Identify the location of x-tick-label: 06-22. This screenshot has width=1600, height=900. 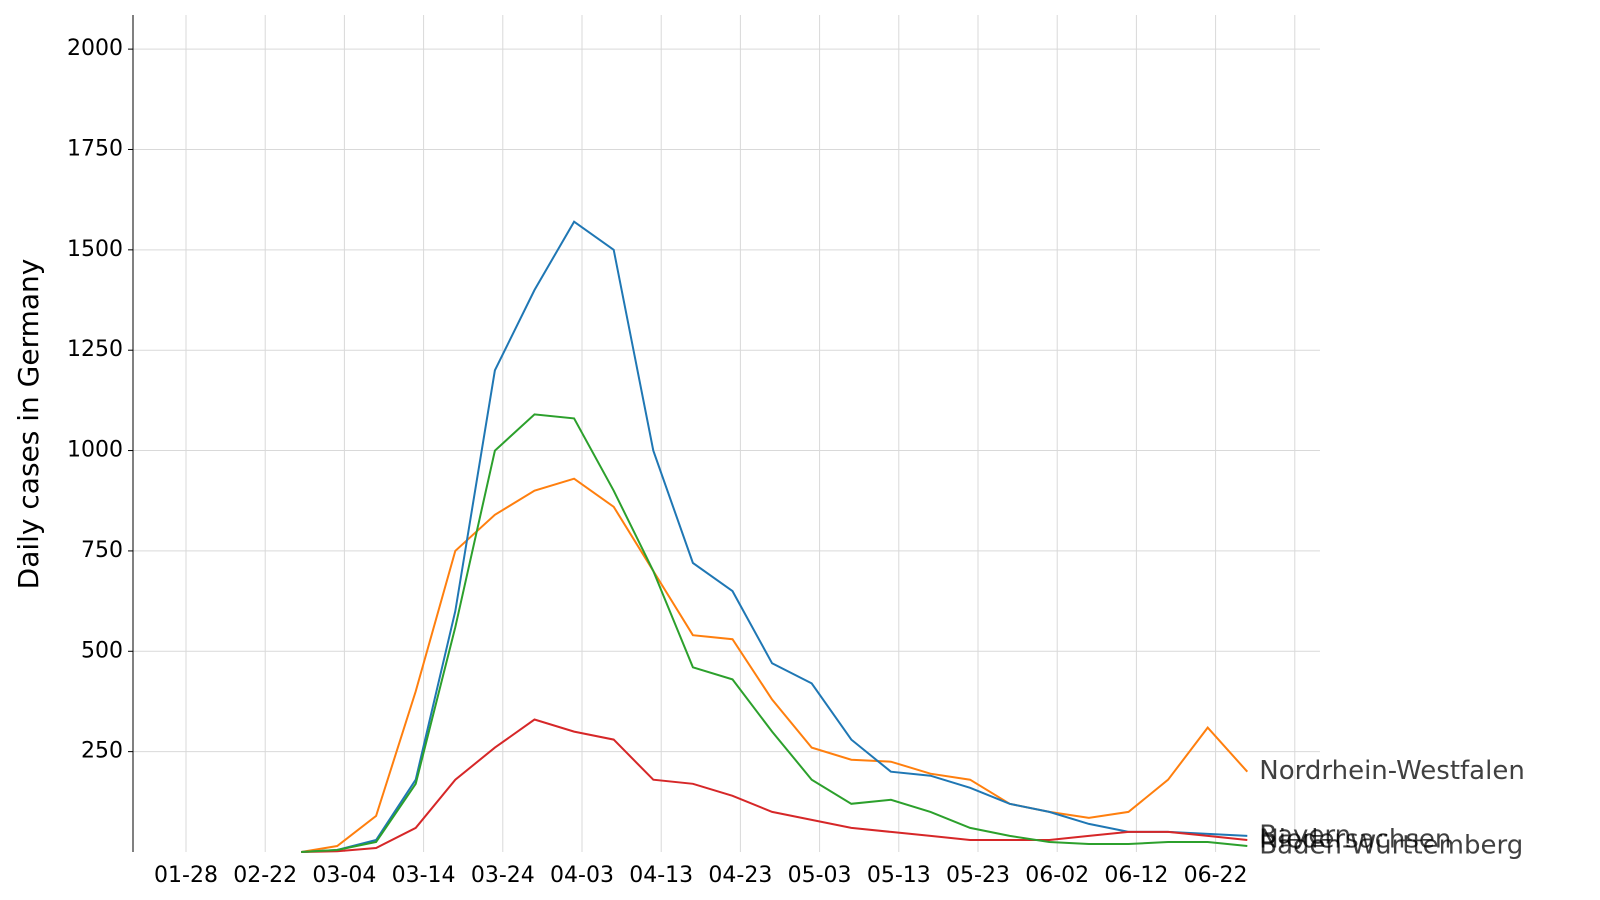
(1216, 875).